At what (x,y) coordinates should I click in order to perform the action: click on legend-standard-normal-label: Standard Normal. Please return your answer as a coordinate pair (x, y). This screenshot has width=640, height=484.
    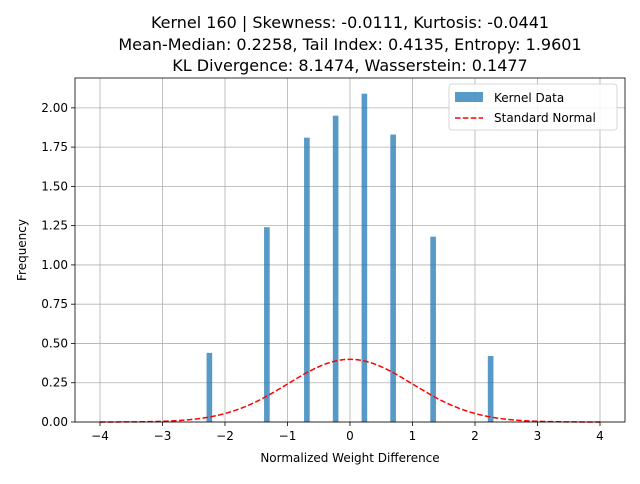
    Looking at the image, I should click on (545, 118).